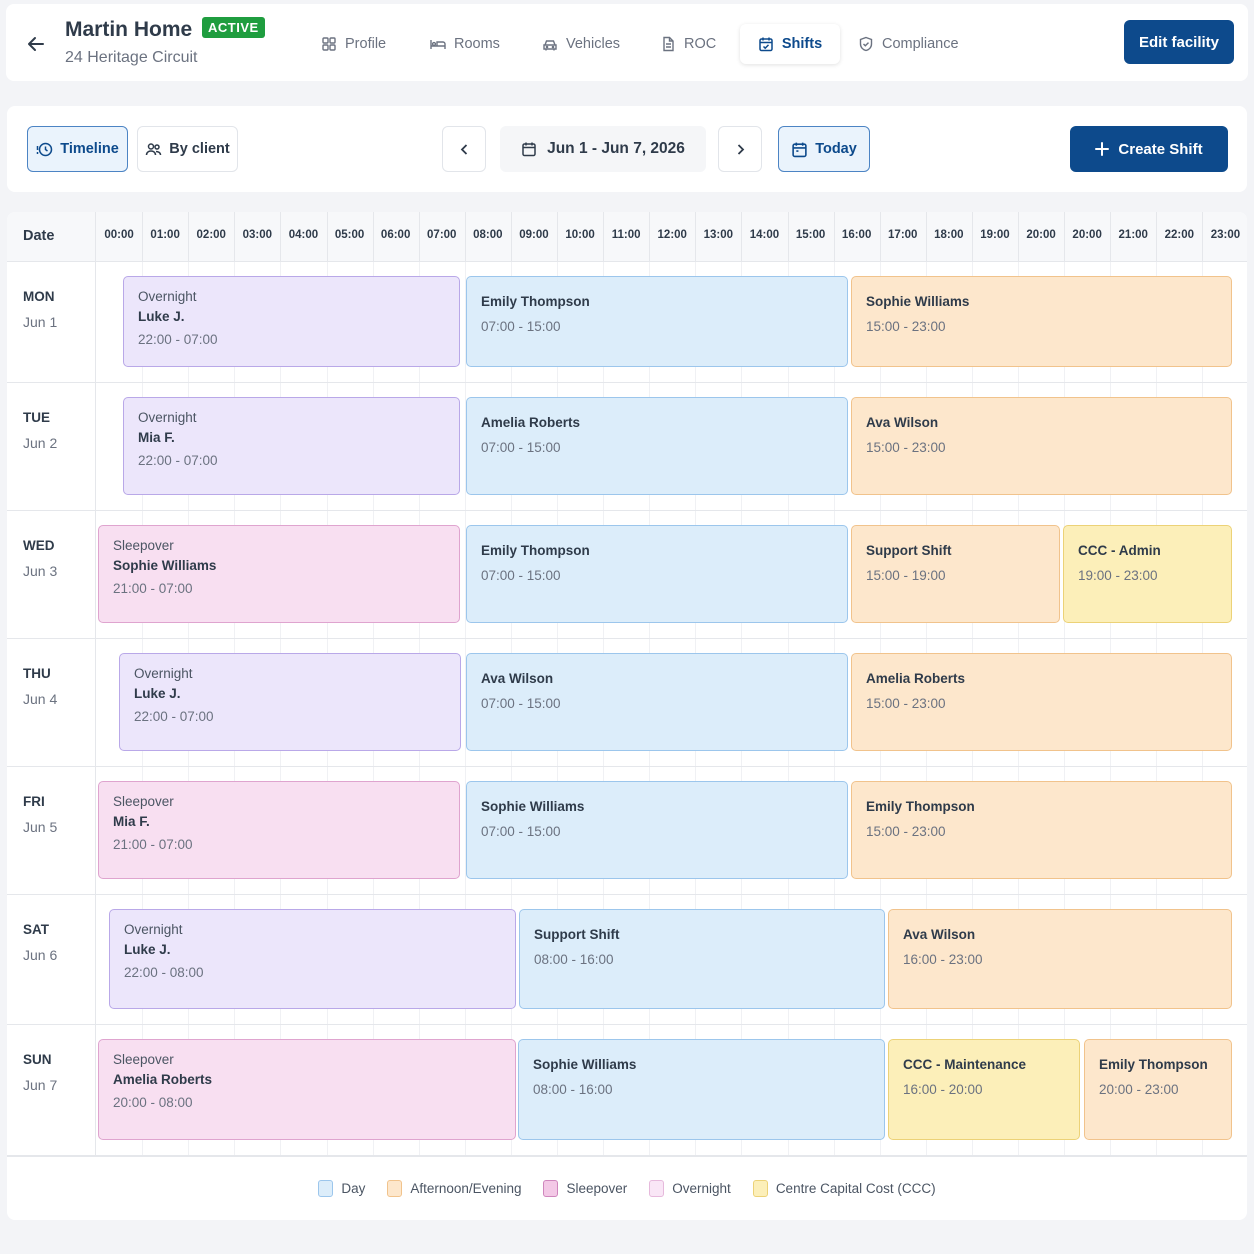 This screenshot has width=1254, height=1254. What do you see at coordinates (701, 1188) in the screenshot?
I see `legend-label: Overnight` at bounding box center [701, 1188].